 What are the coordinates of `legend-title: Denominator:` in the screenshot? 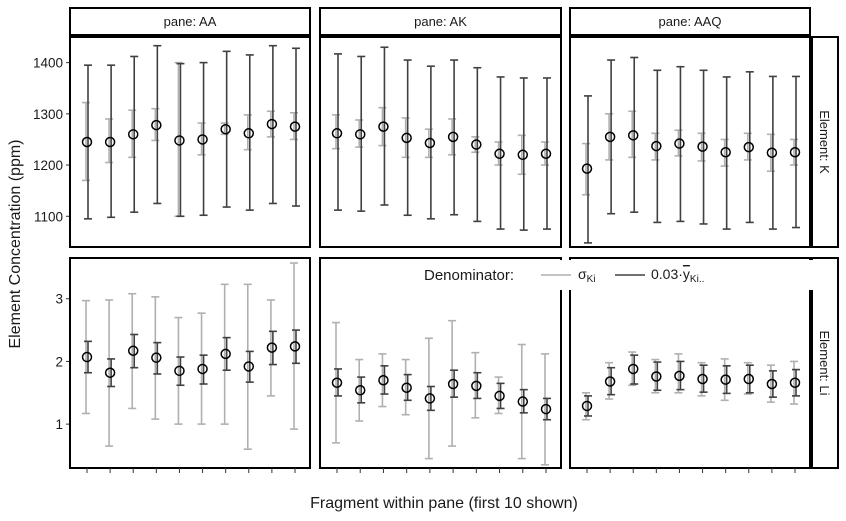 It's located at (469, 275).